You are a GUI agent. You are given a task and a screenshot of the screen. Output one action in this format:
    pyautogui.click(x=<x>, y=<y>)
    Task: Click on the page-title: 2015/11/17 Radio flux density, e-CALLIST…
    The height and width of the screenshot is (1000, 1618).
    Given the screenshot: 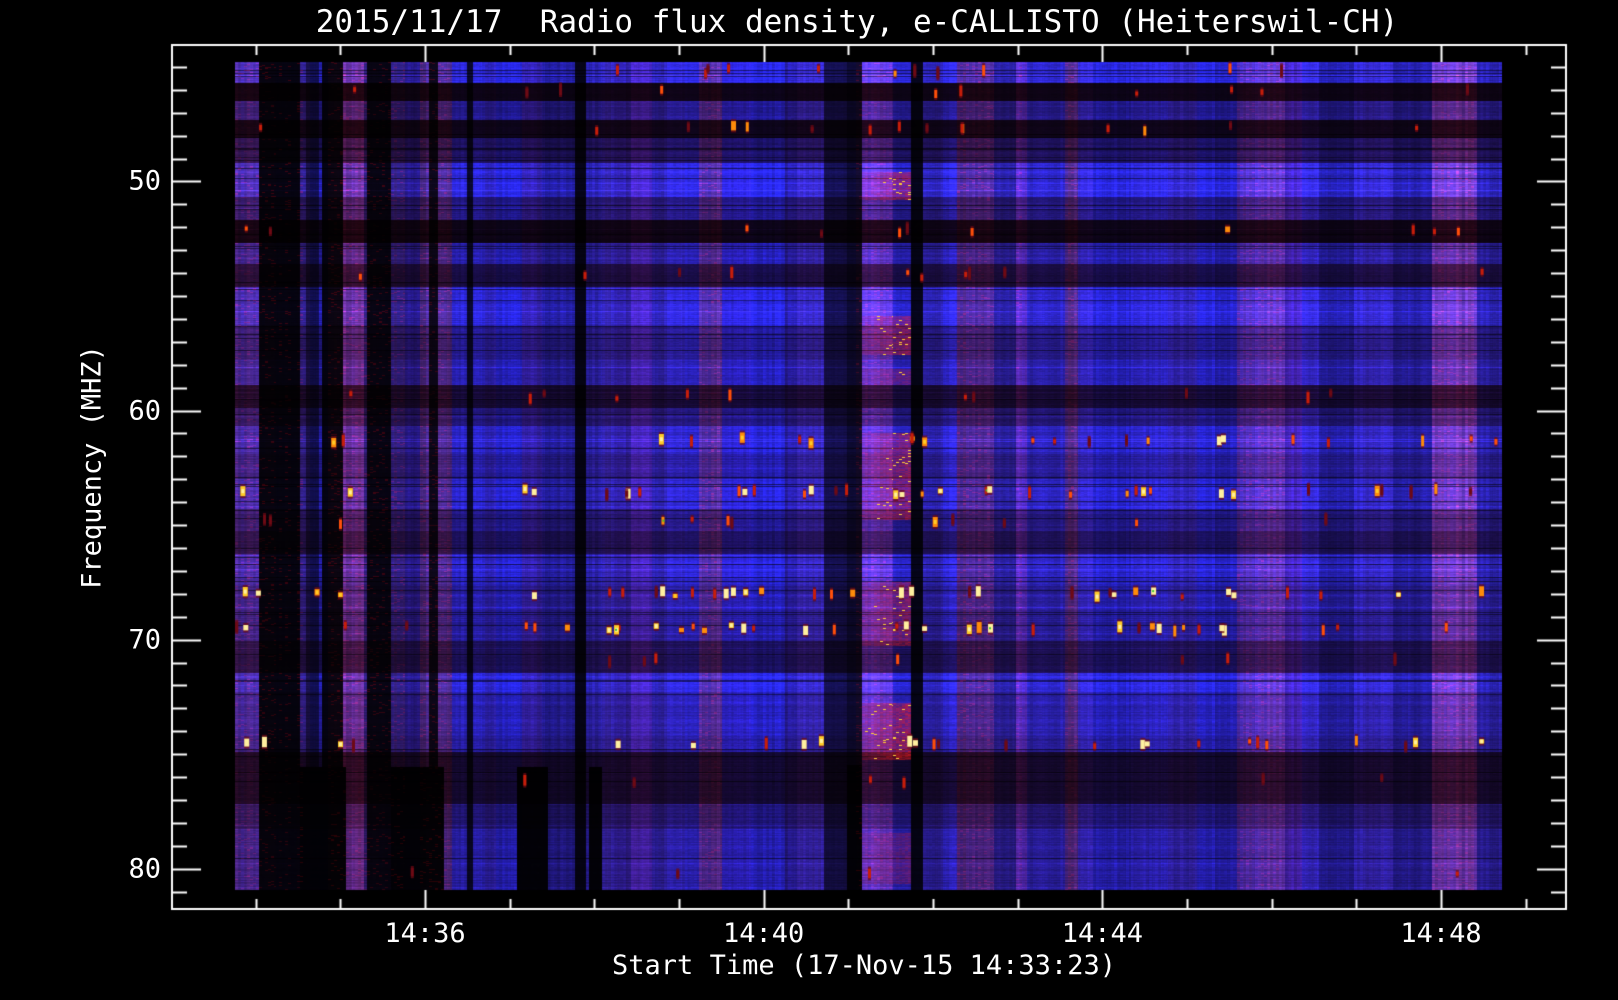 What is the action you would take?
    pyautogui.click(x=857, y=22)
    